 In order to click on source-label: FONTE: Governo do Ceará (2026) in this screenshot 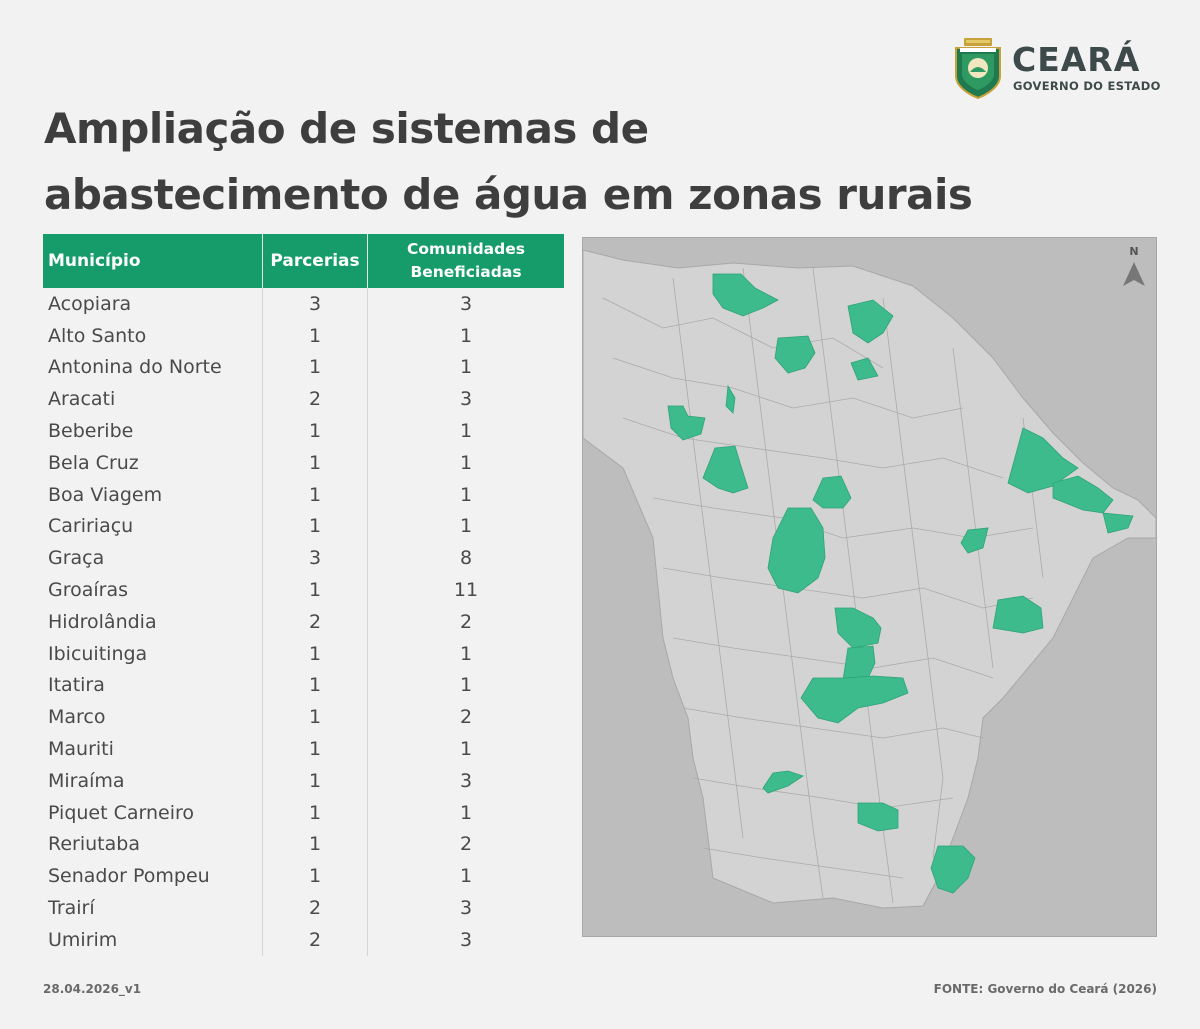, I will do `click(1045, 989)`.